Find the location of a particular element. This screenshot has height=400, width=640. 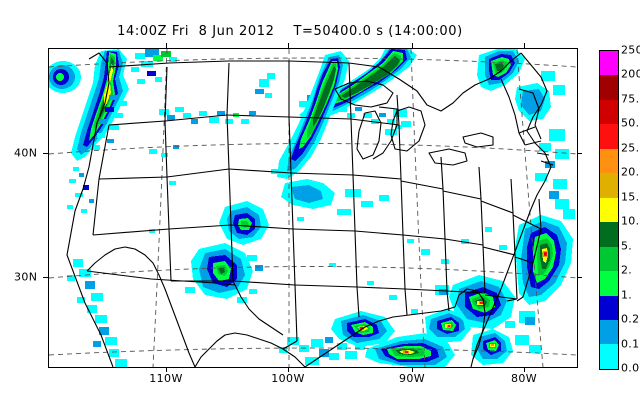

colorbar-label-3: 50. is located at coordinates (630, 123).